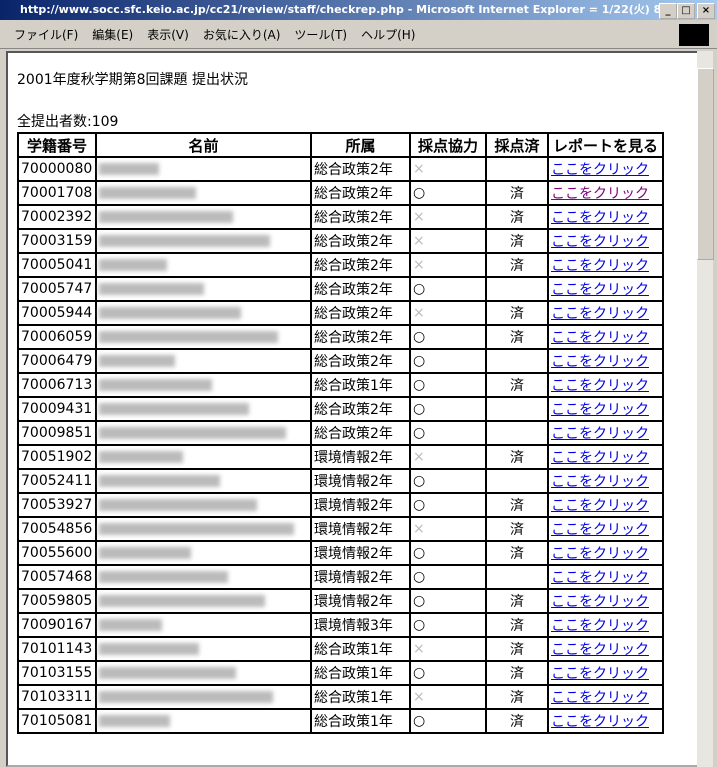 The height and width of the screenshot is (767, 717). What do you see at coordinates (57, 457) in the screenshot?
I see `student-id: 70051902` at bounding box center [57, 457].